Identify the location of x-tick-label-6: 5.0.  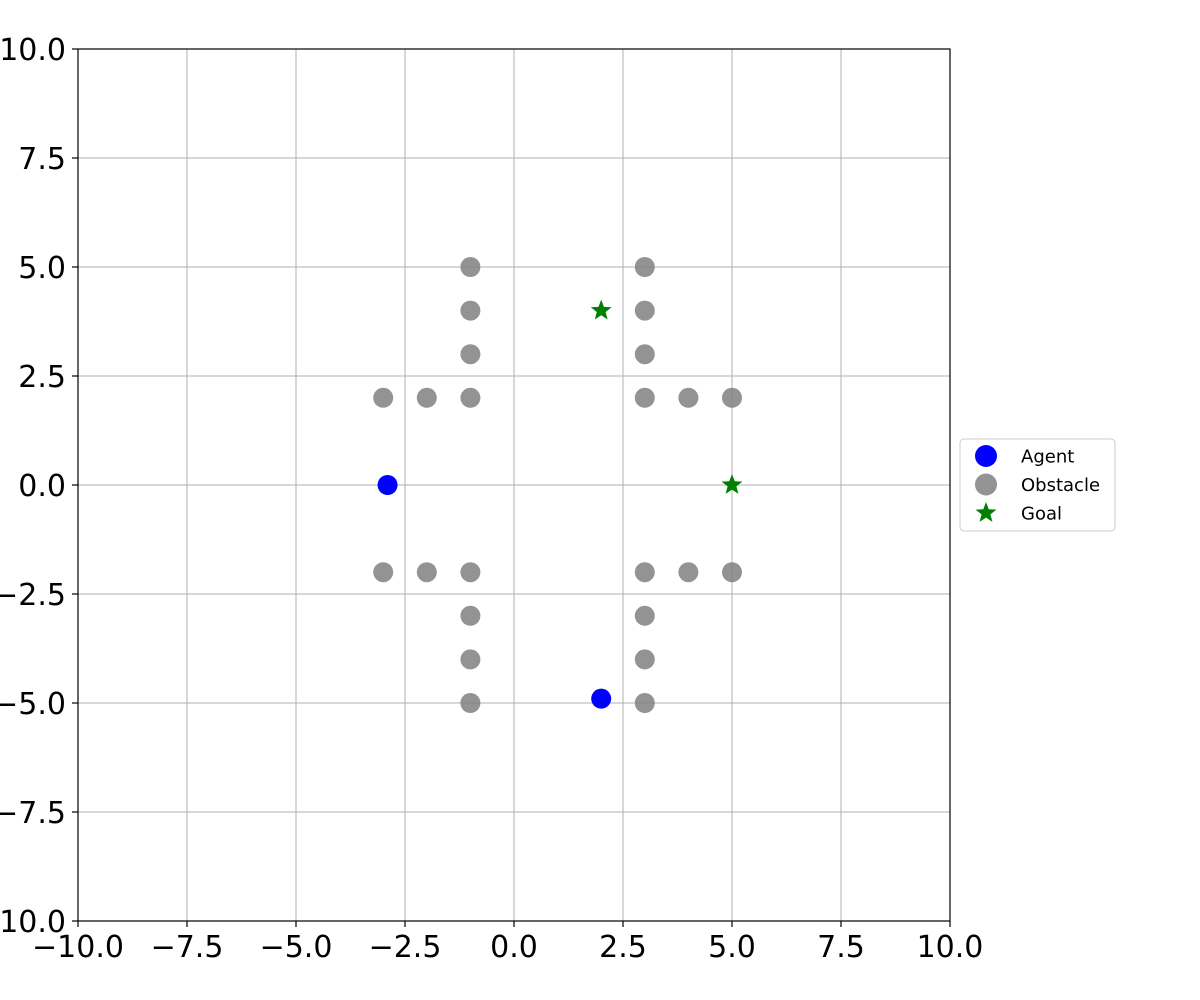
(732, 947).